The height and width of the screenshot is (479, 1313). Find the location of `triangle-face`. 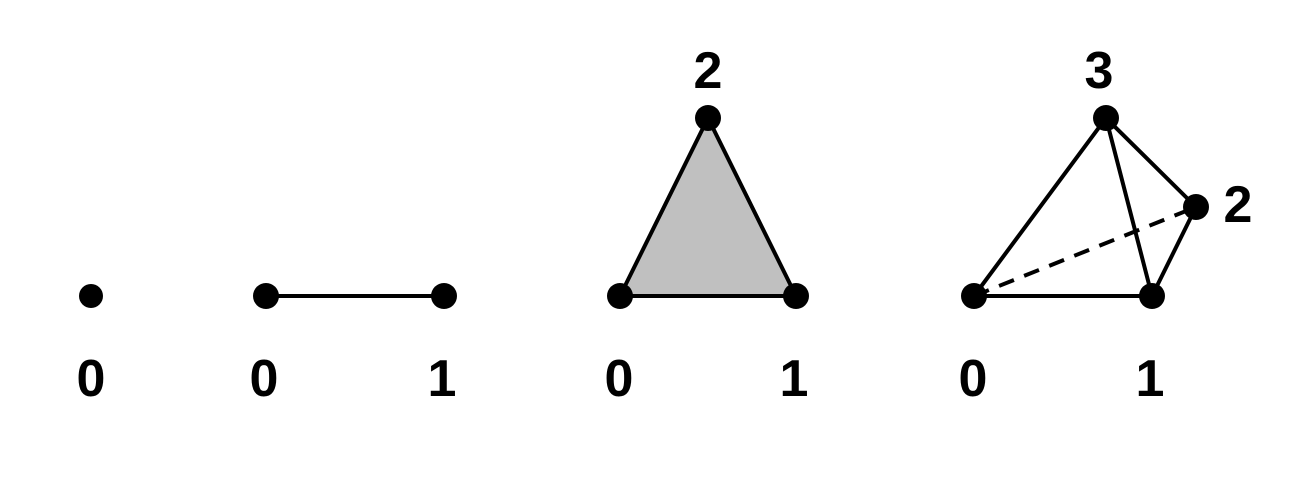

triangle-face is located at coordinates (708, 207).